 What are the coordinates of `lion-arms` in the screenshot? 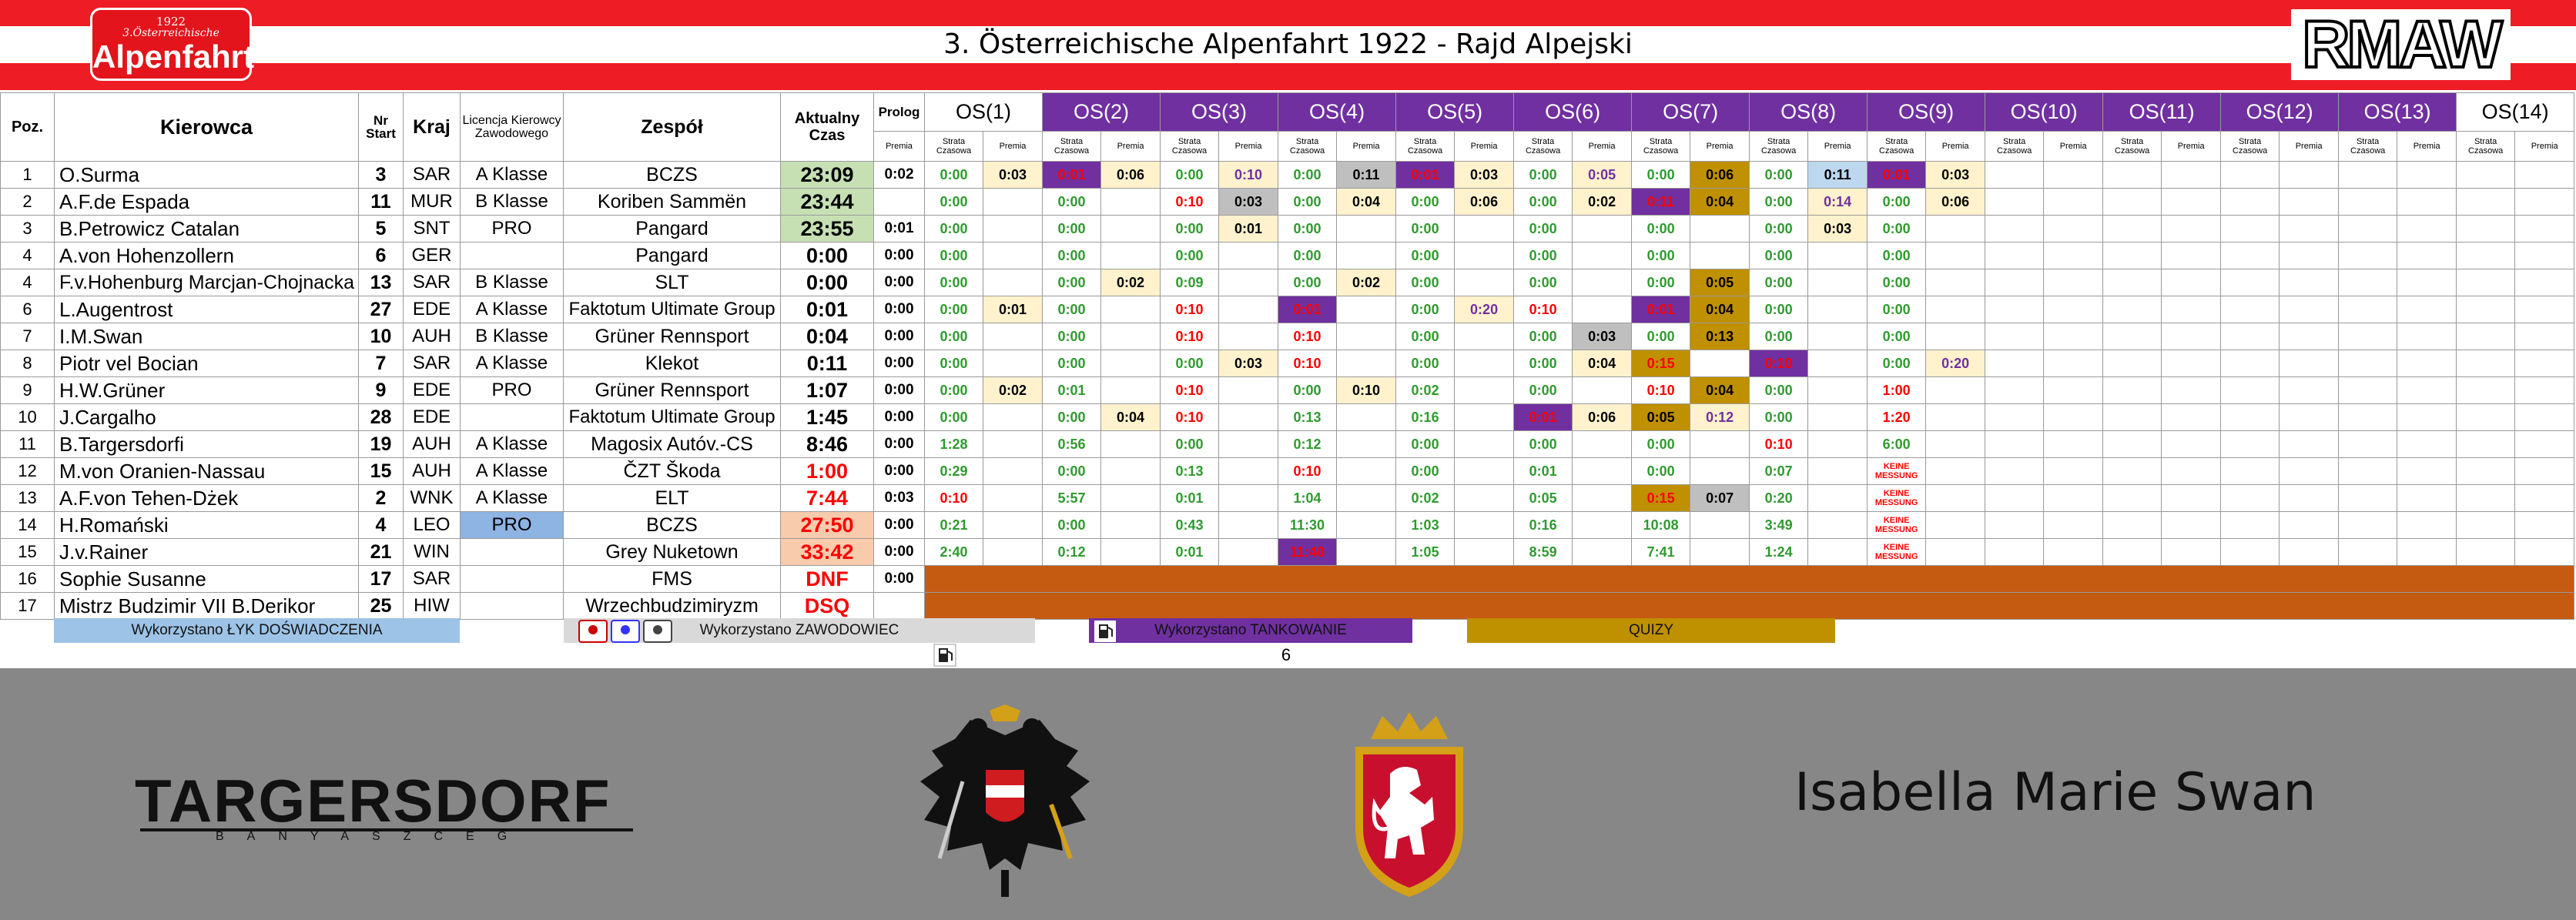 It's located at (1409, 805).